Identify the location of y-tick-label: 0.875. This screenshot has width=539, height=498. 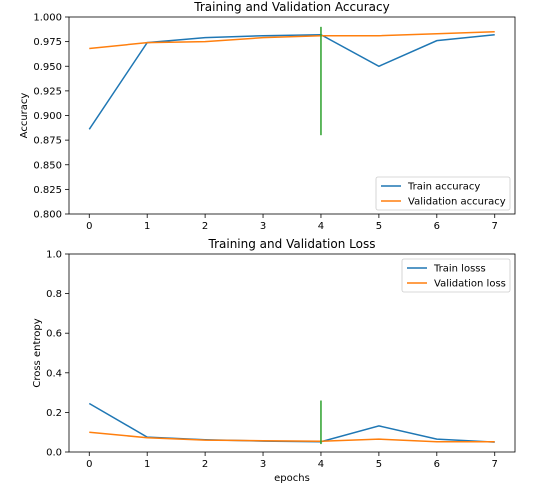
(47, 141).